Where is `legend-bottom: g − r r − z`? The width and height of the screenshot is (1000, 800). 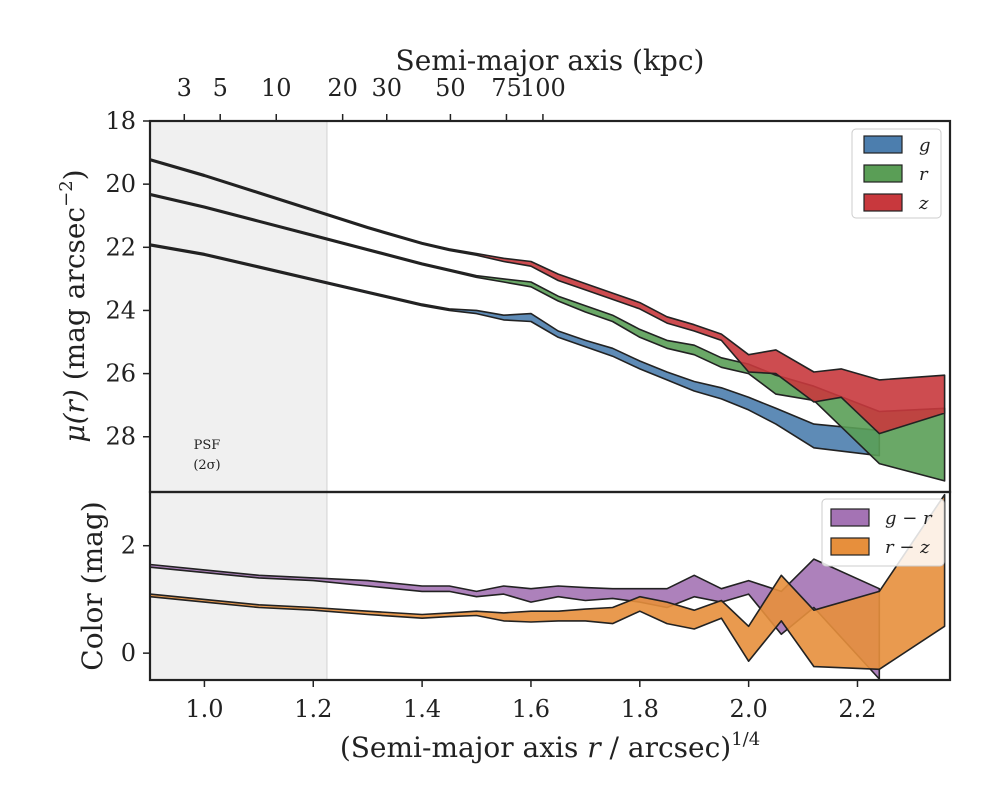
legend-bottom: g − r r − z is located at coordinates (883, 532).